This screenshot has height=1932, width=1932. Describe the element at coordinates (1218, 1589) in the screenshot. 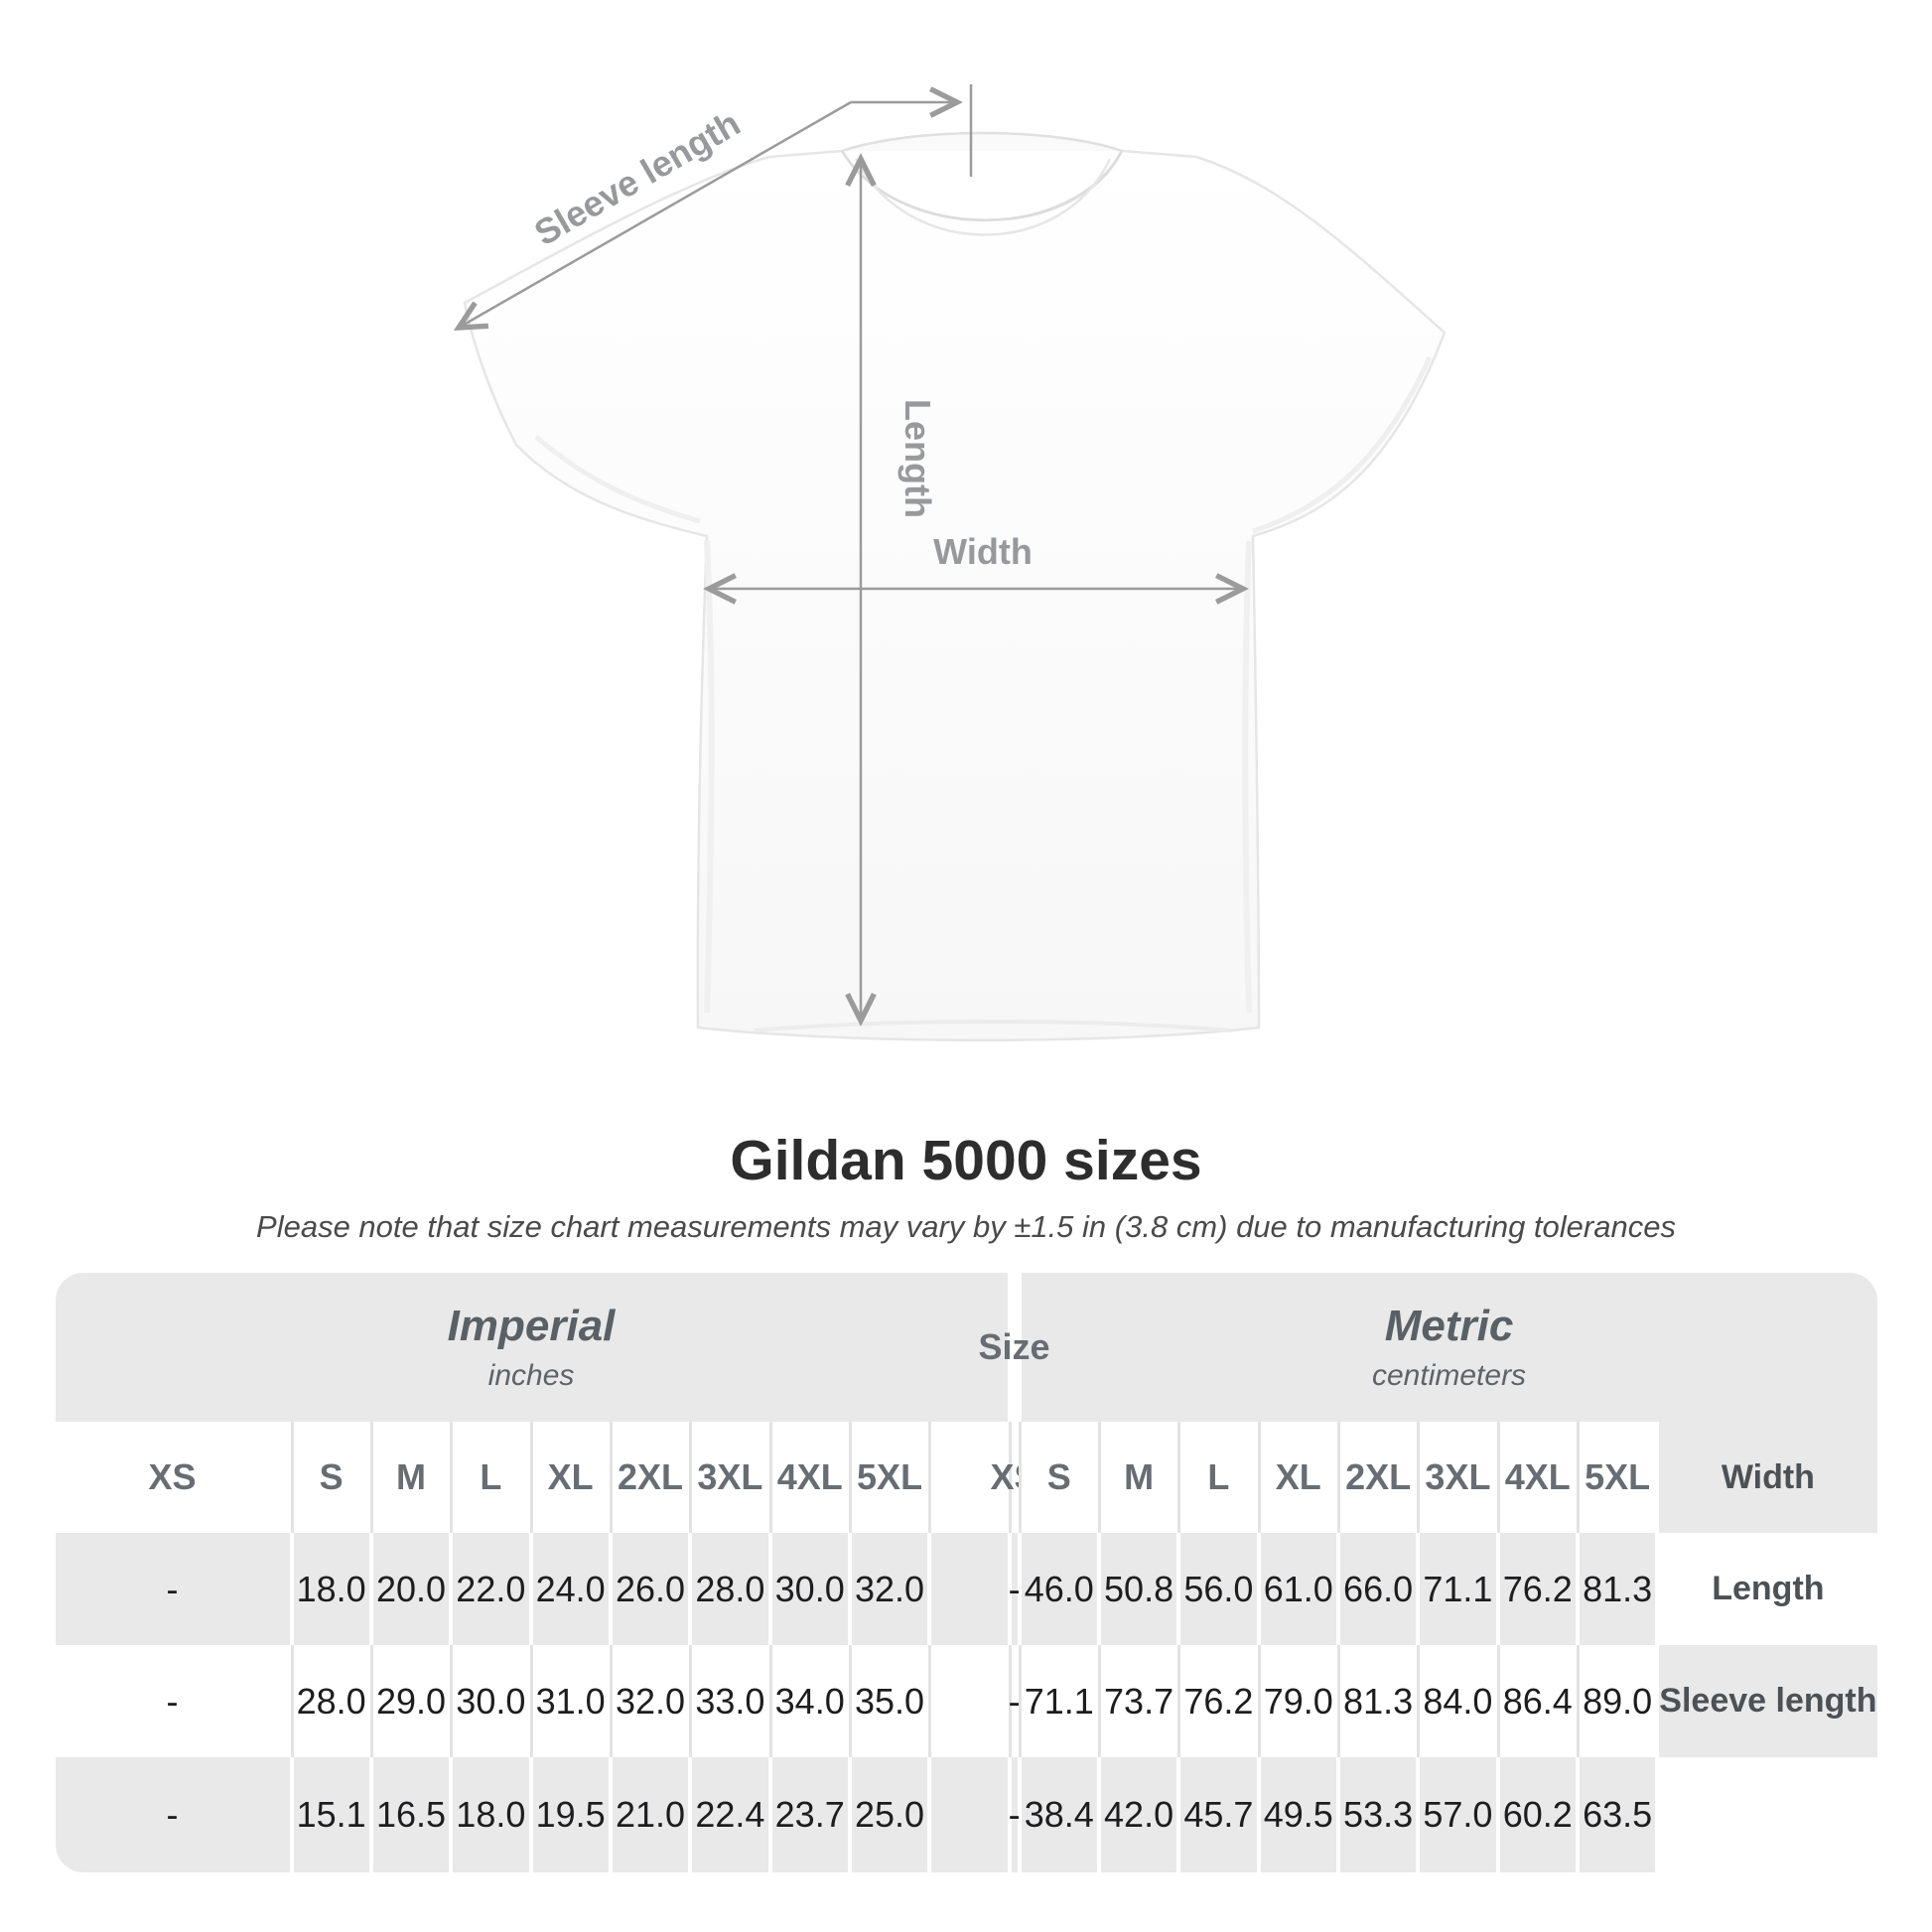

I see `value-cell: 56.0` at that location.